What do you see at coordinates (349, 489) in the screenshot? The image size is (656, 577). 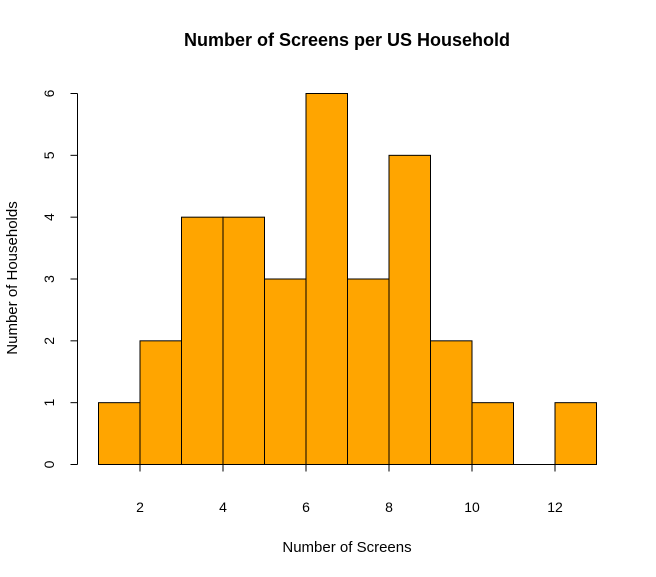 I see `x-axis: 2 4 6 8 10 12` at bounding box center [349, 489].